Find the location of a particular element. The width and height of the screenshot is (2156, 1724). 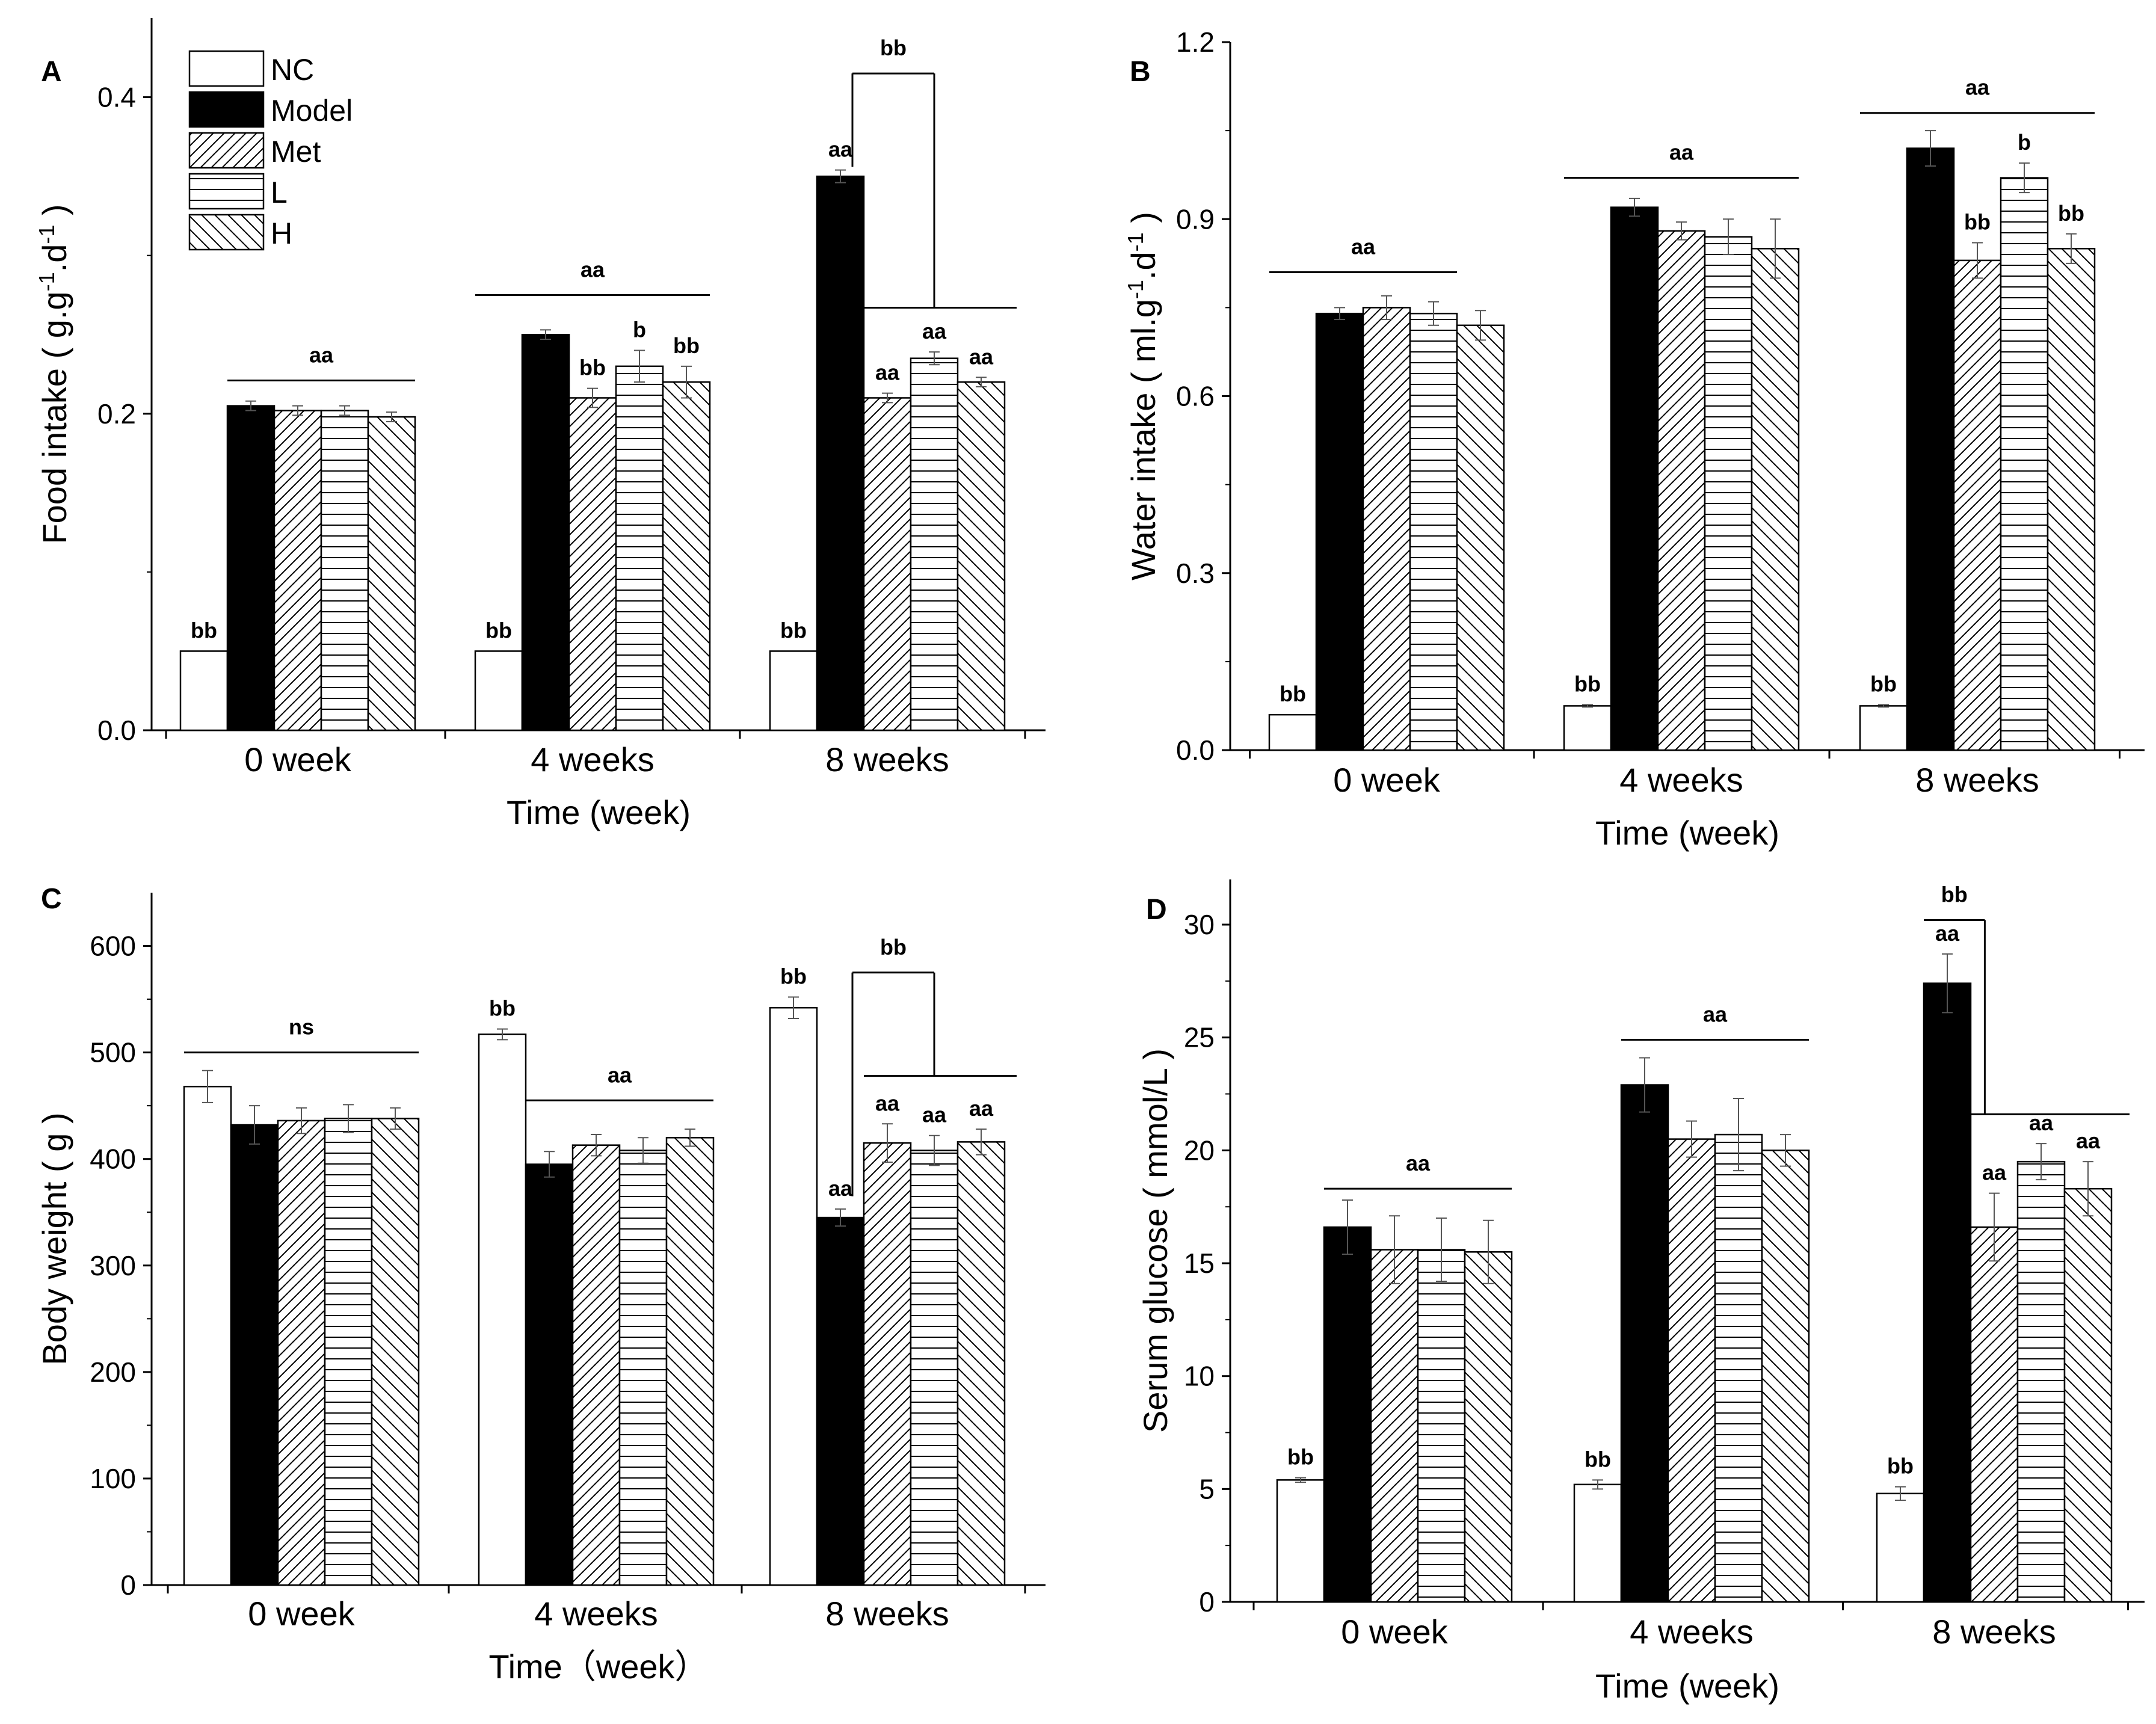

y-axis-title-part: Water intake ( ml.g is located at coordinates (1143, 439).